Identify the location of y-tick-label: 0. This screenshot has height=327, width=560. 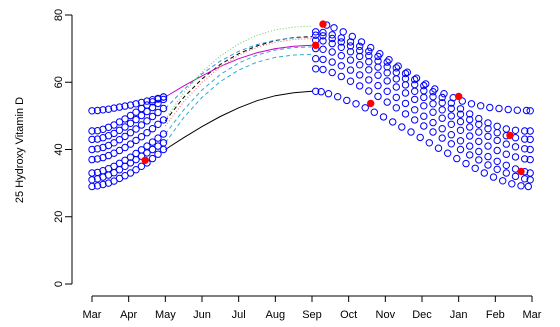
(59, 284).